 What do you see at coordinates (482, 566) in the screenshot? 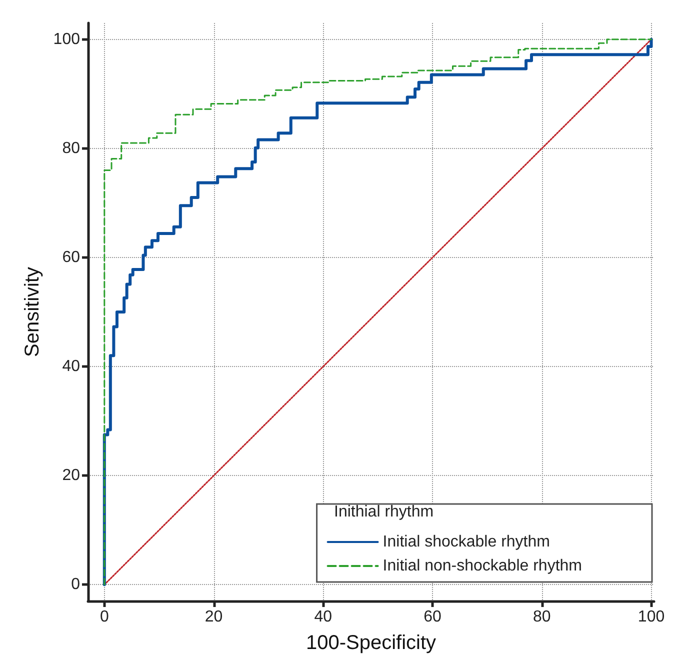
I see `legend-label: Initial non-shockable rhythm` at bounding box center [482, 566].